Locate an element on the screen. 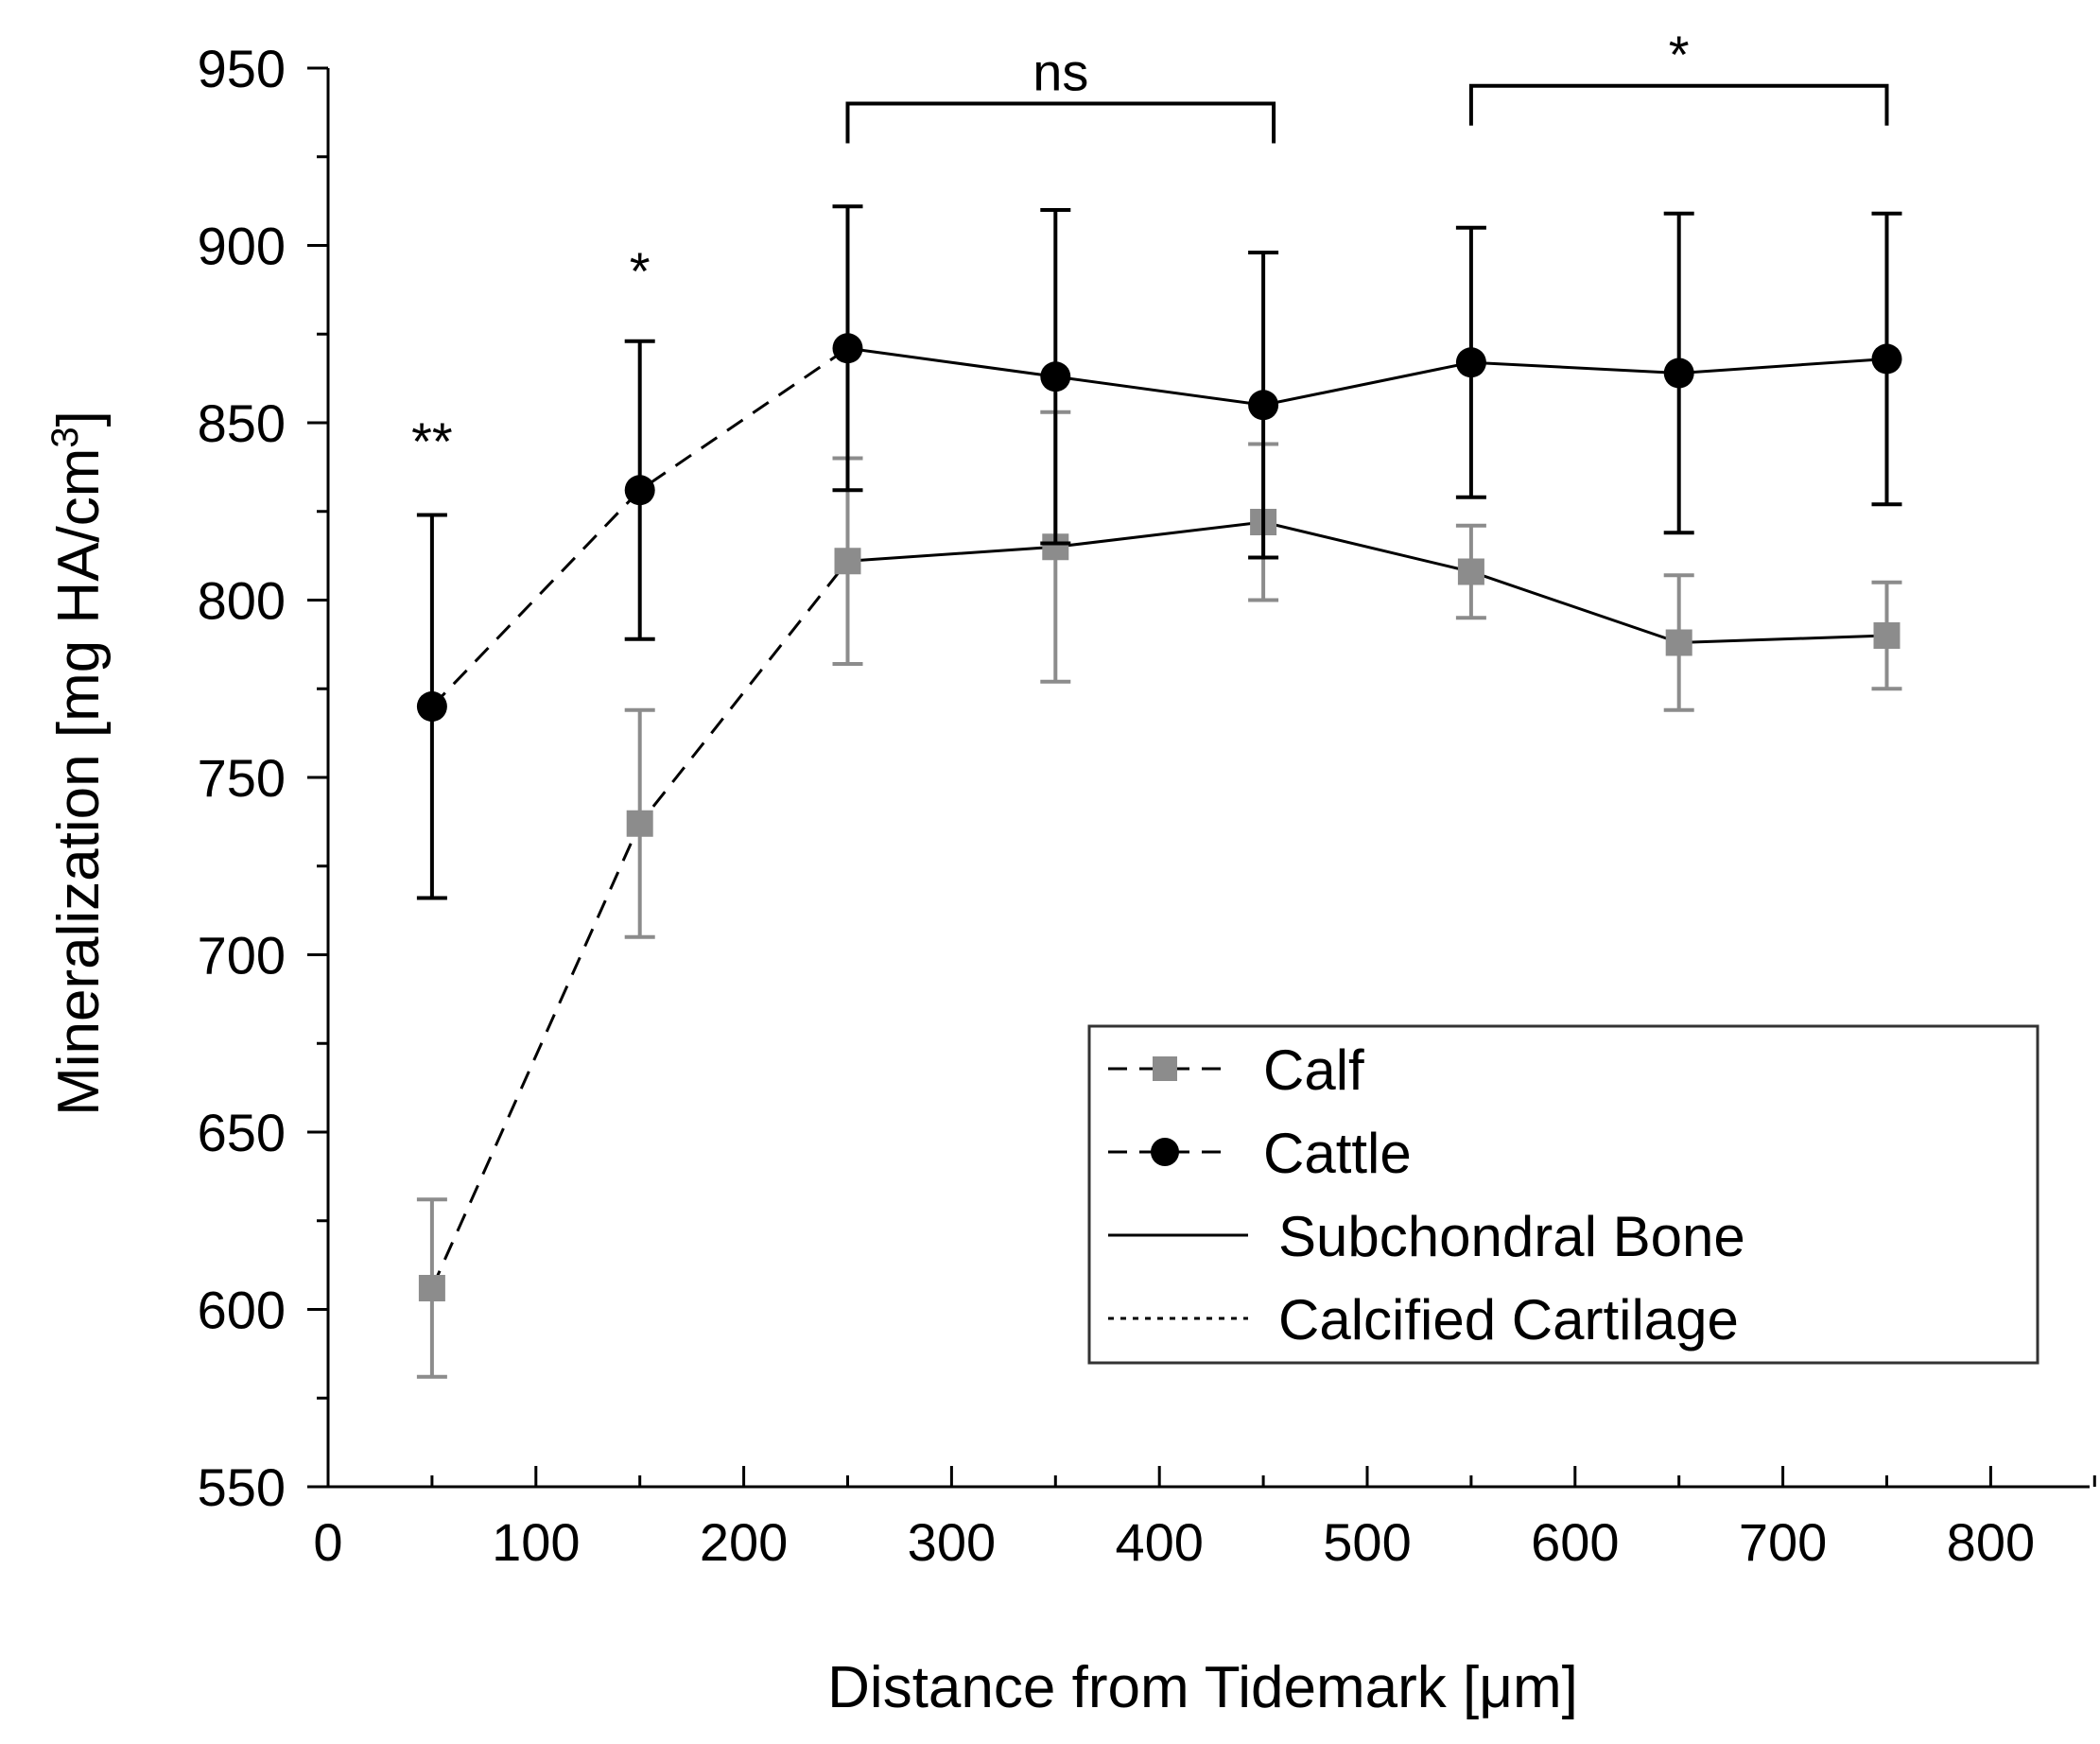  legend-cattle-marker is located at coordinates (1165, 1152).